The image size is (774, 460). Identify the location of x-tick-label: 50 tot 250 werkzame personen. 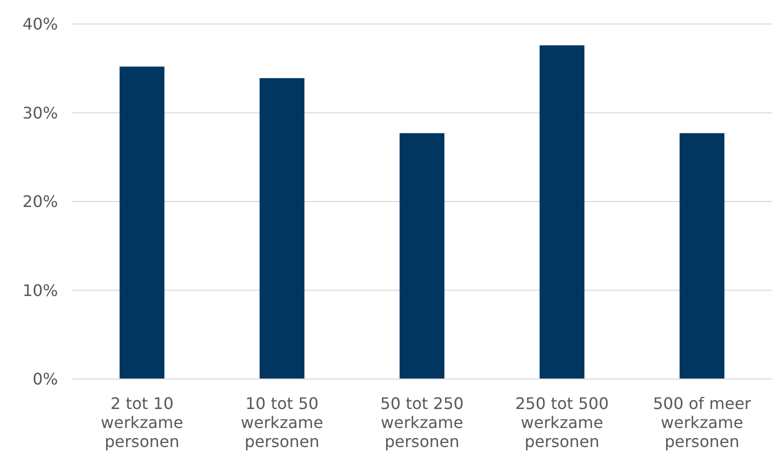
(422, 422).